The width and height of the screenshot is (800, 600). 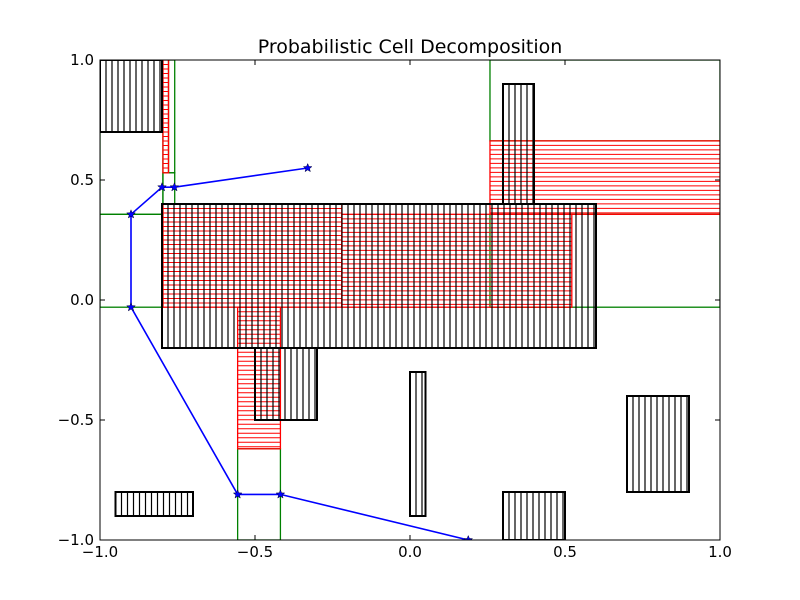 I want to click on y-tick-label: 1.0, so click(x=82, y=60).